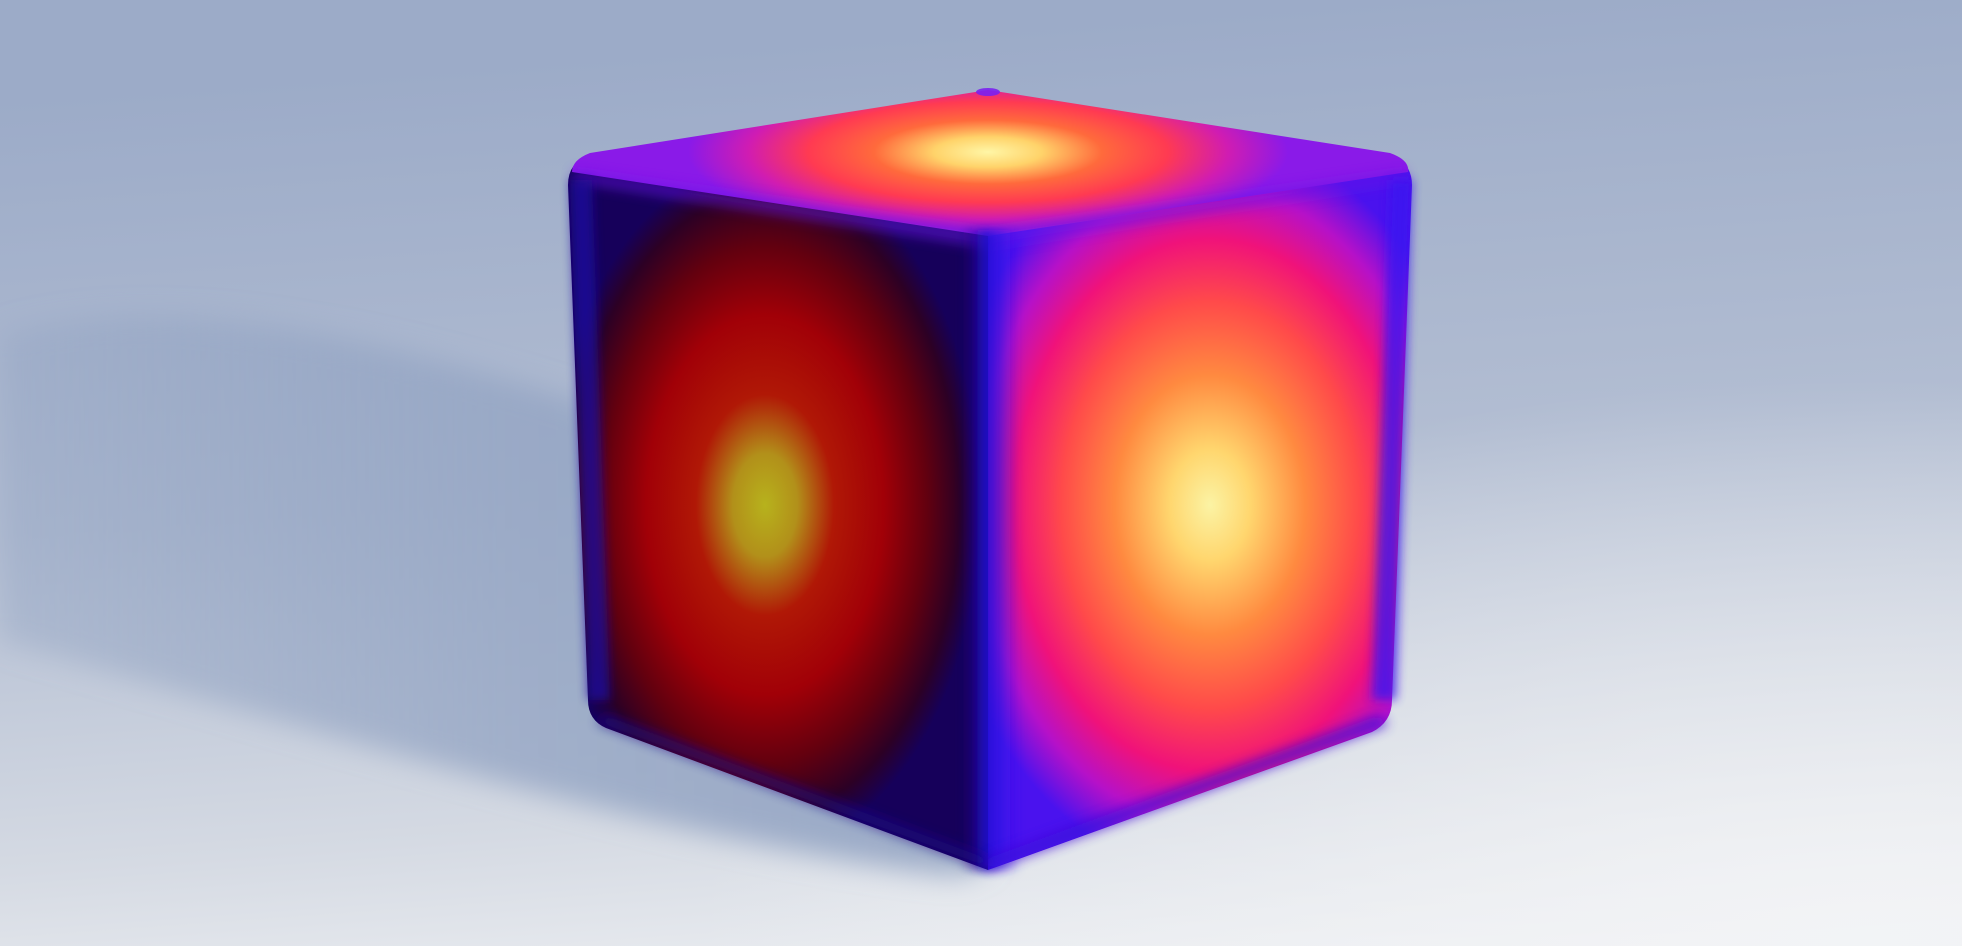 This screenshot has height=946, width=1962. Describe the element at coordinates (990, 163) in the screenshot. I see `cube-top-face` at that location.